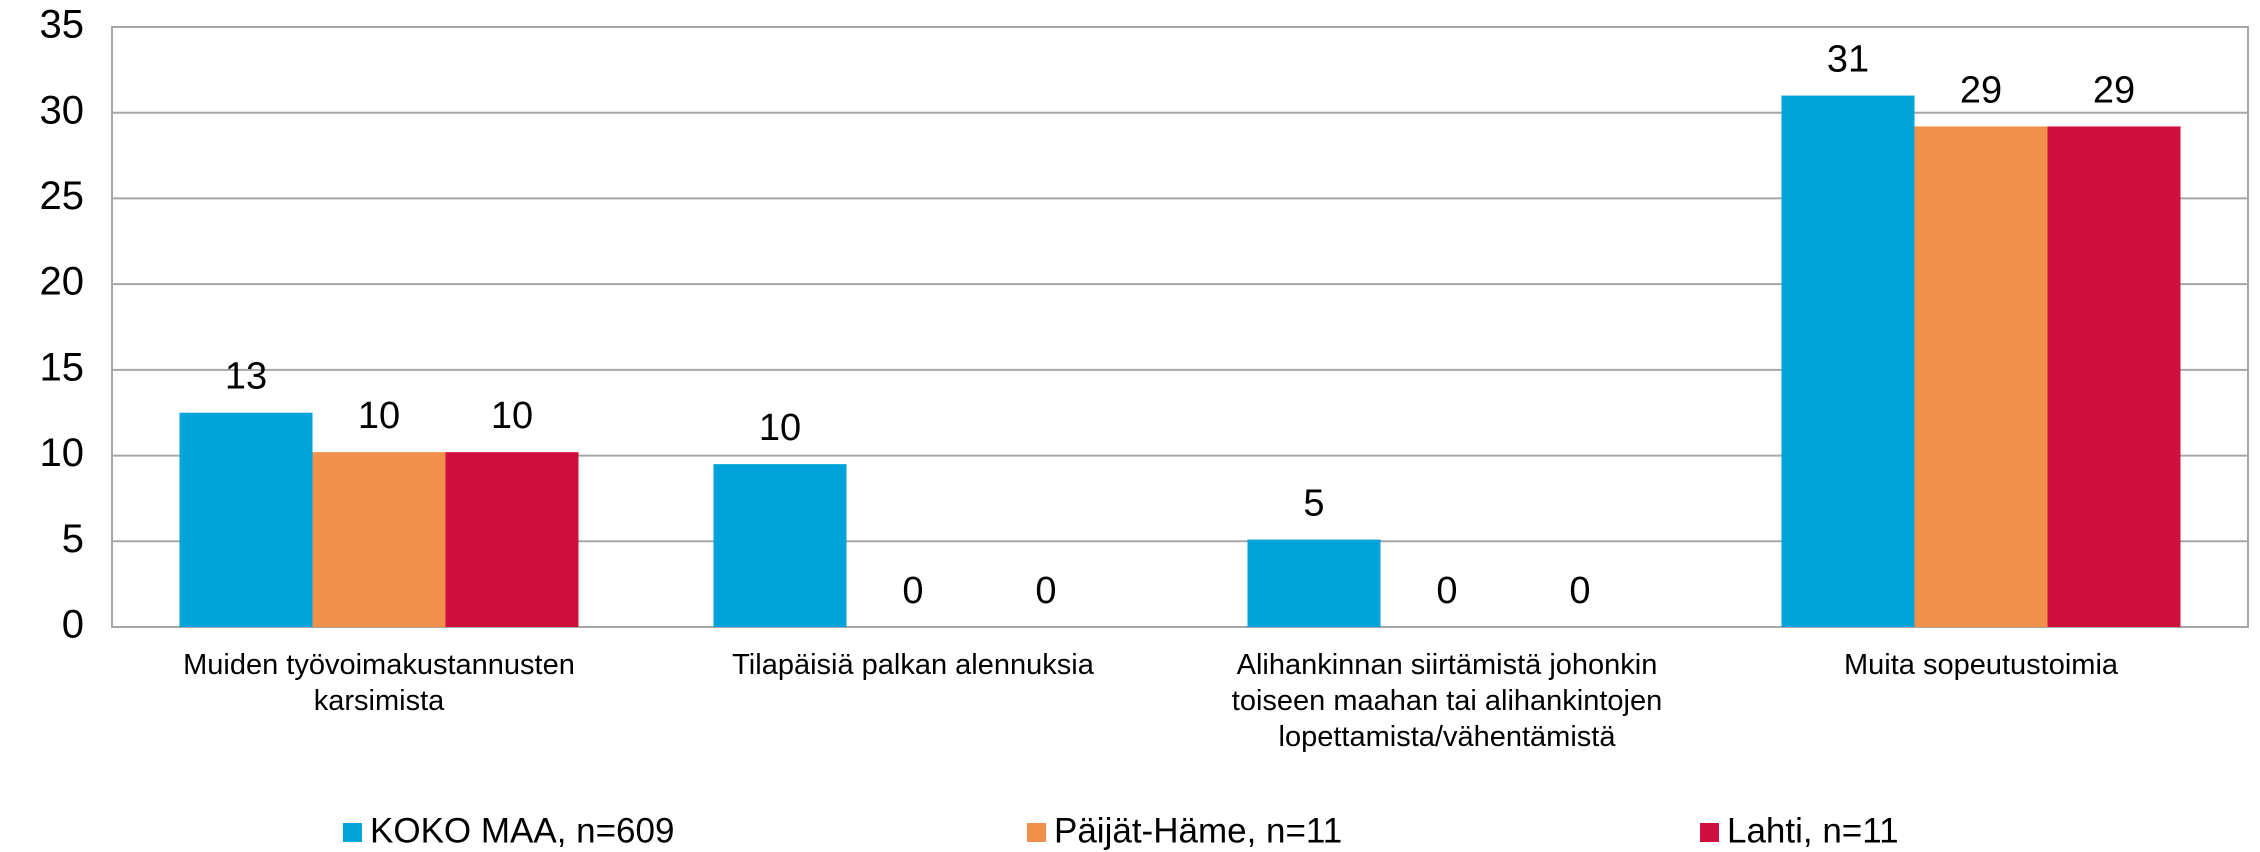 The width and height of the screenshot is (2260, 852). What do you see at coordinates (1981, 665) in the screenshot?
I see `x-tick-label: Muita sopeutustoimia` at bounding box center [1981, 665].